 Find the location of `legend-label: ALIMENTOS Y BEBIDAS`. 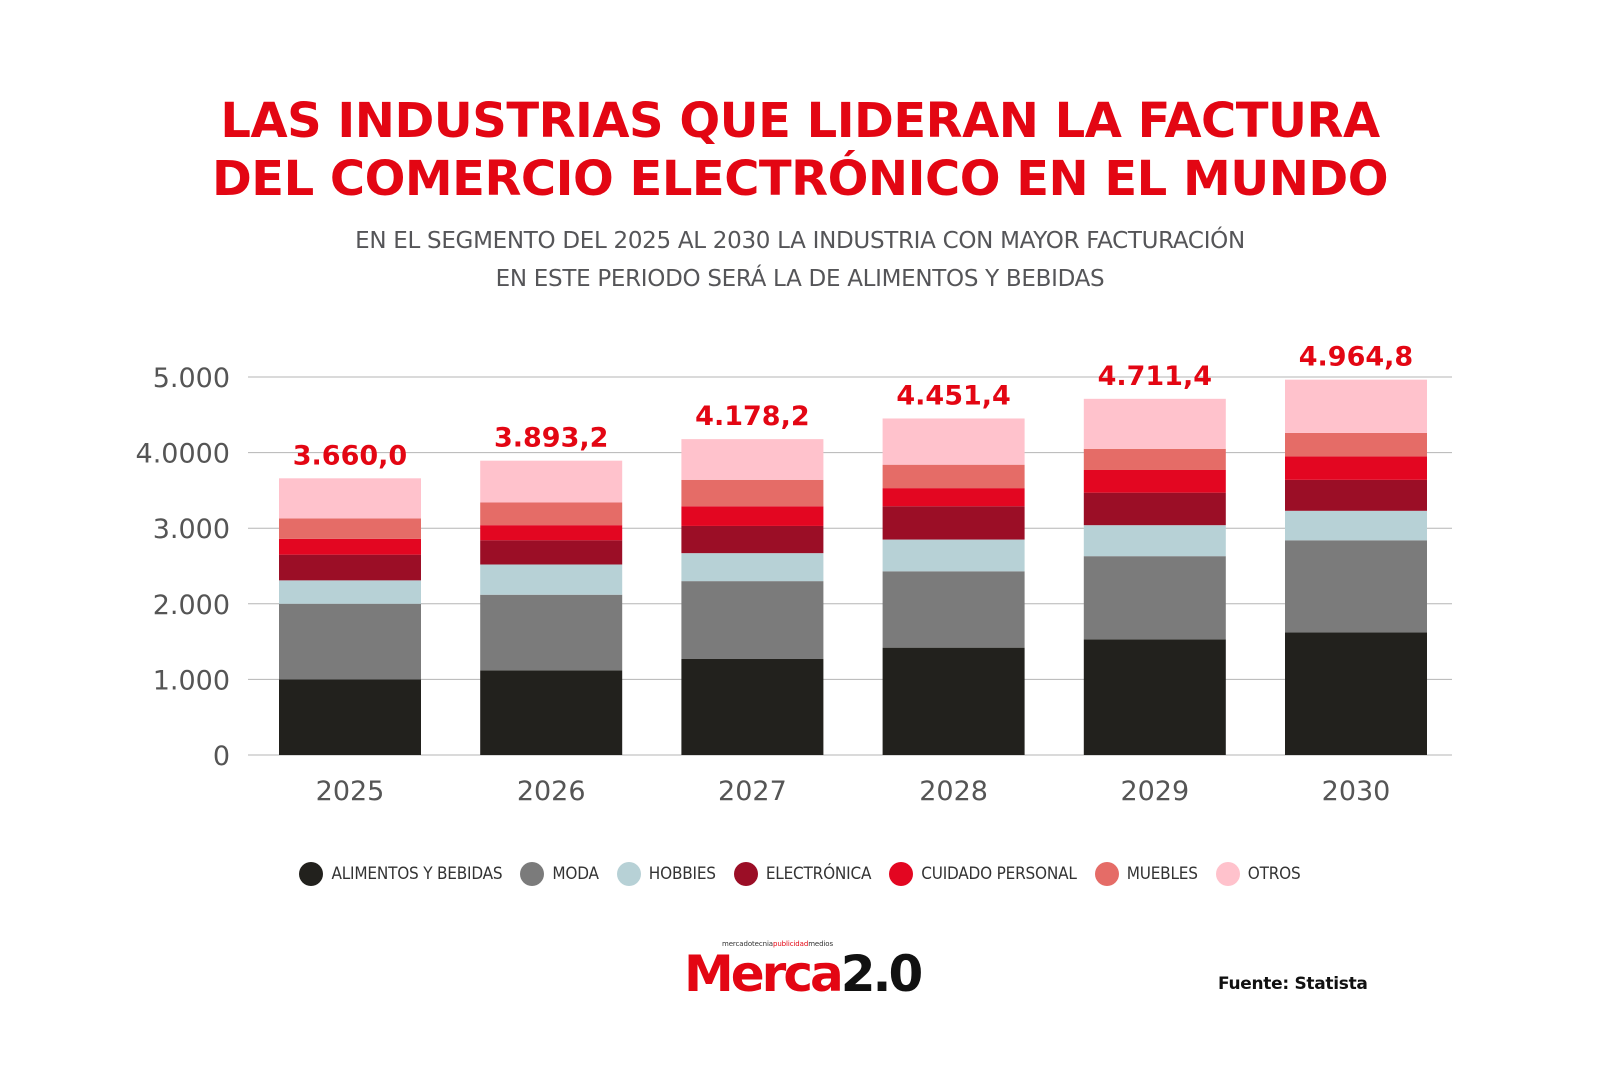

legend-label: ALIMENTOS Y BEBIDAS is located at coordinates (417, 874).